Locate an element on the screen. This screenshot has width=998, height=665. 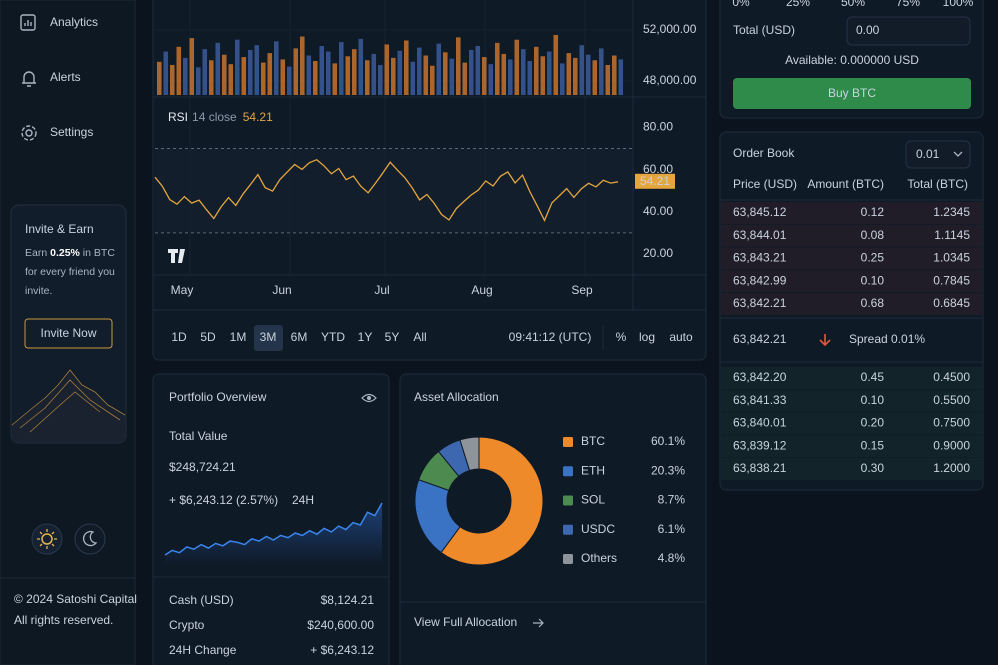
total-input is located at coordinates (908, 31).